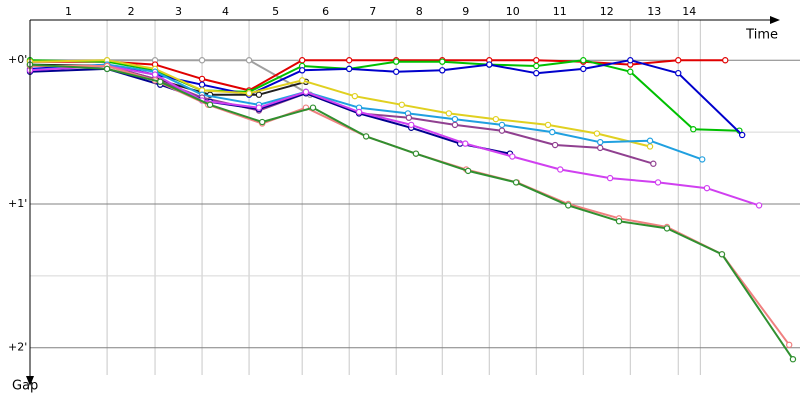  What do you see at coordinates (560, 11) in the screenshot?
I see `lap-label: 11` at bounding box center [560, 11].